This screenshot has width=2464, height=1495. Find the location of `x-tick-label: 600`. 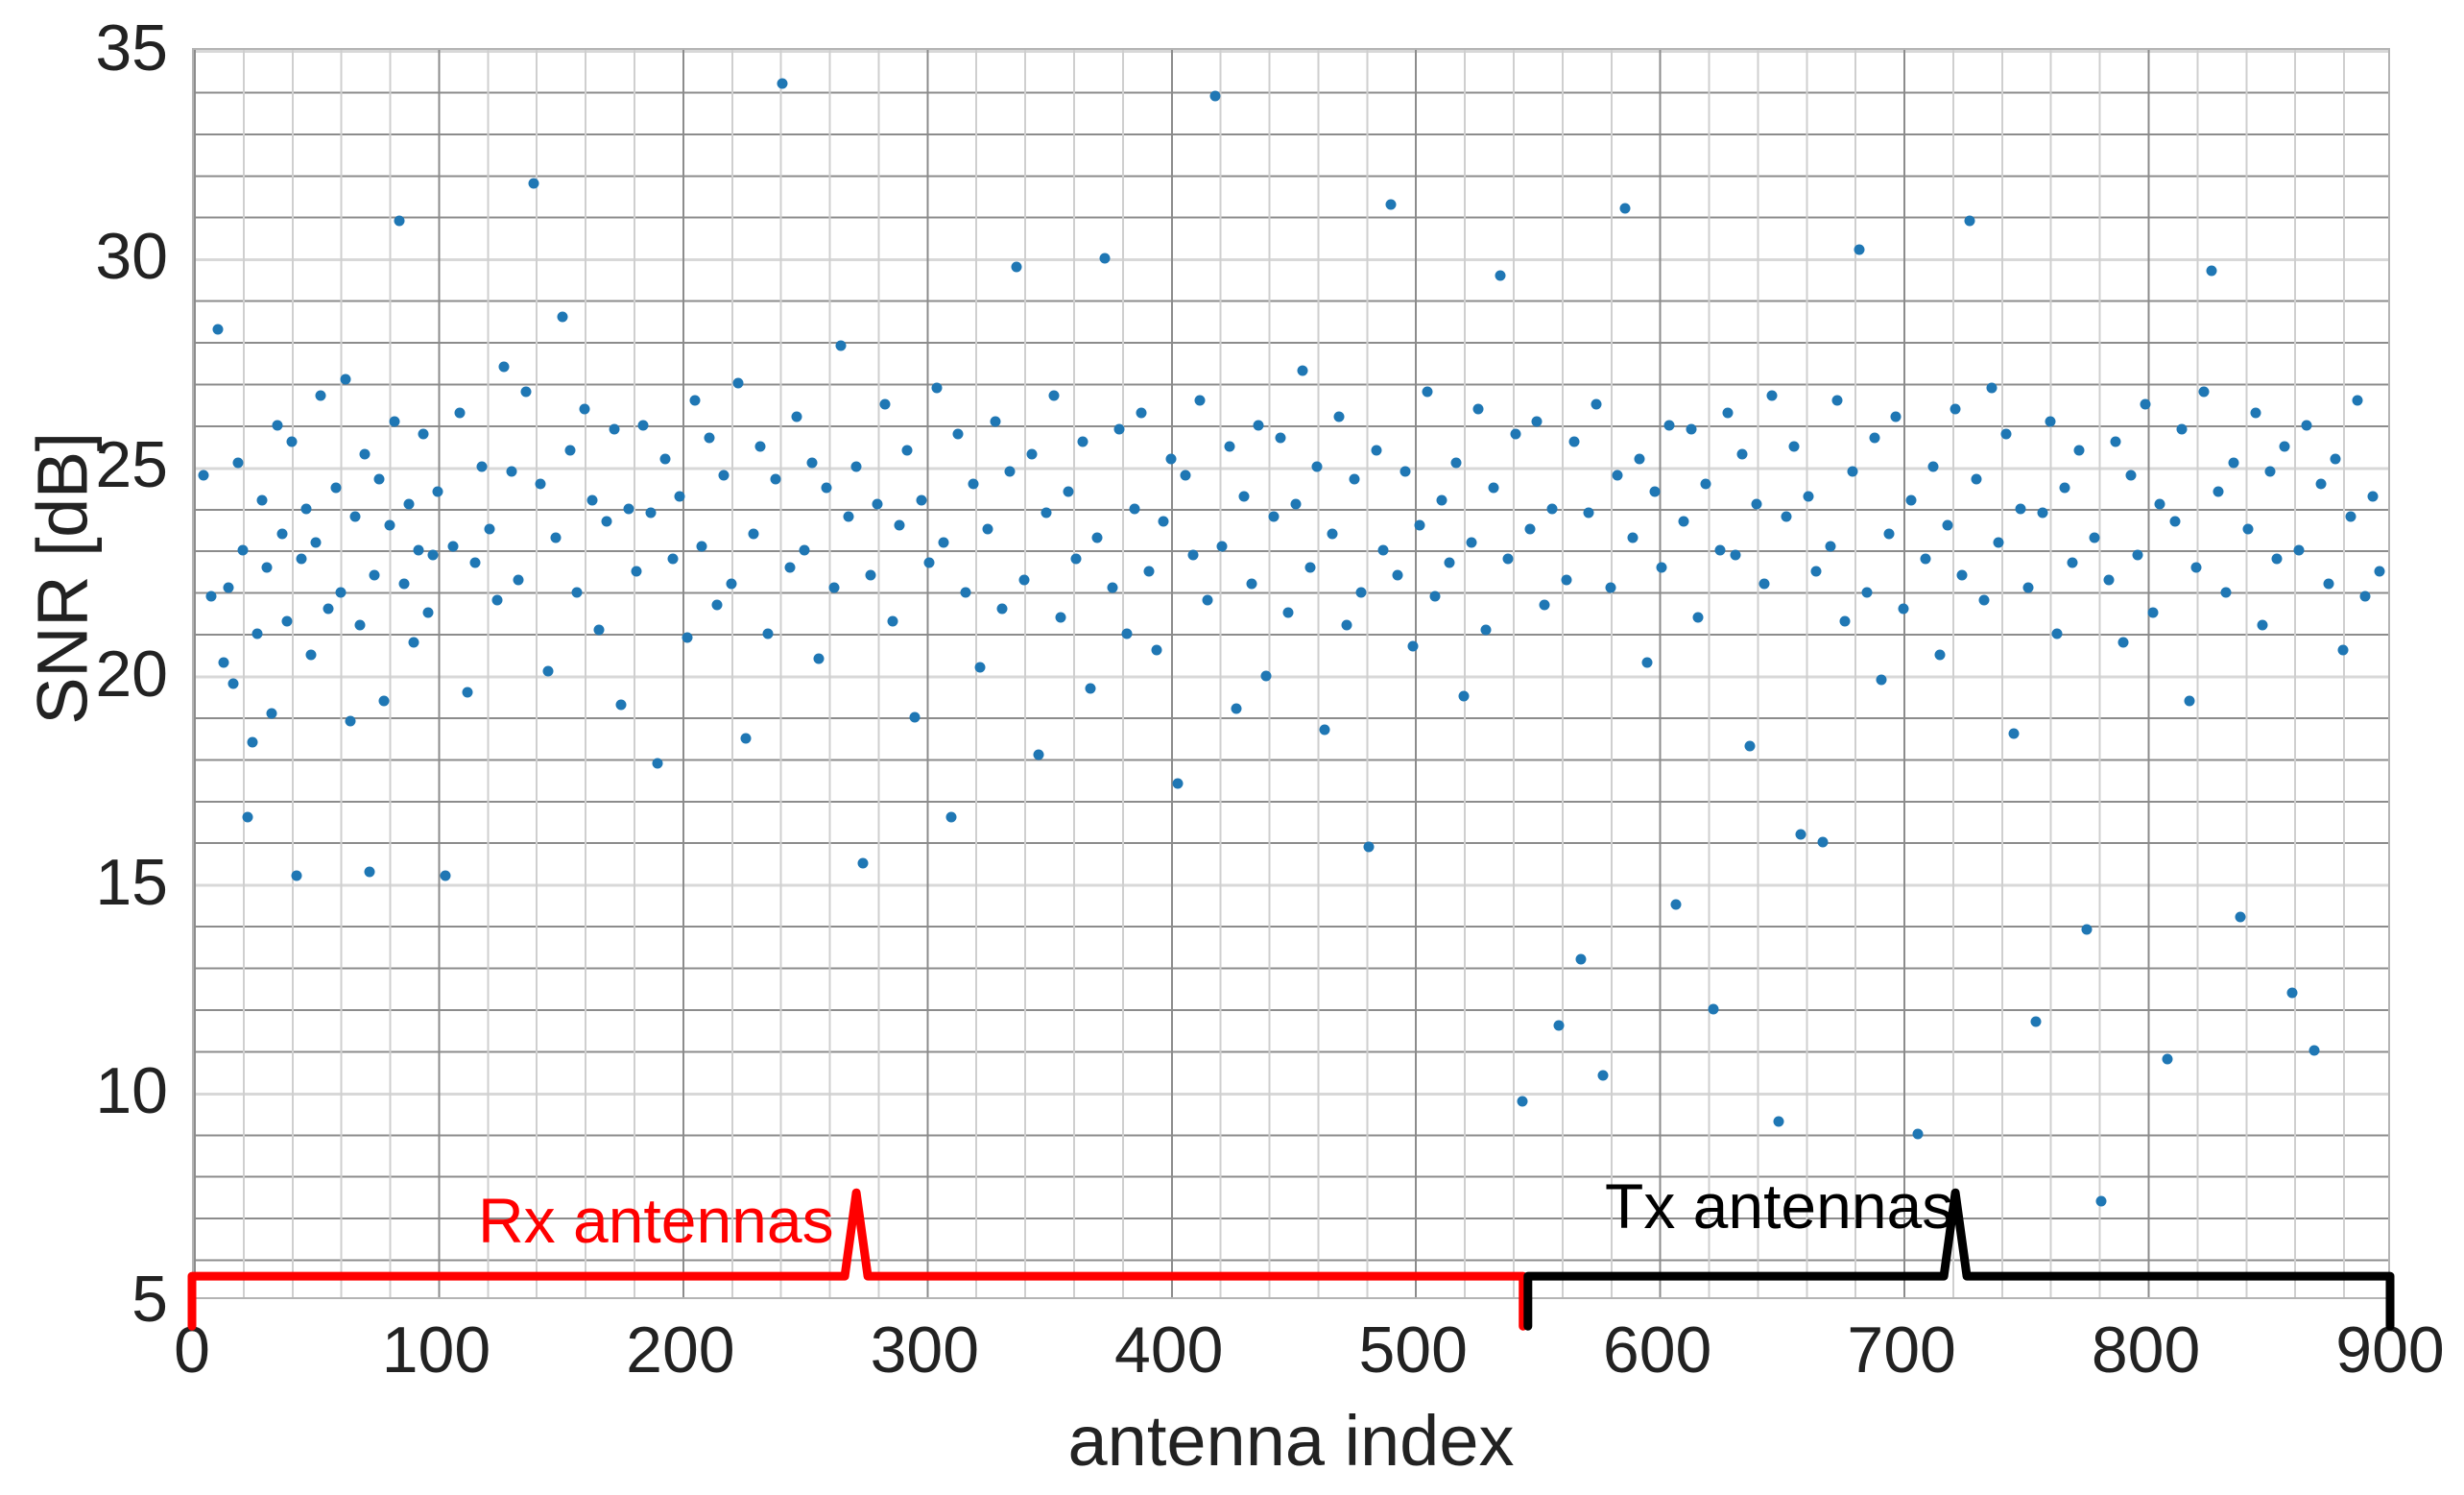

x-tick-label: 600 is located at coordinates (1657, 1350).